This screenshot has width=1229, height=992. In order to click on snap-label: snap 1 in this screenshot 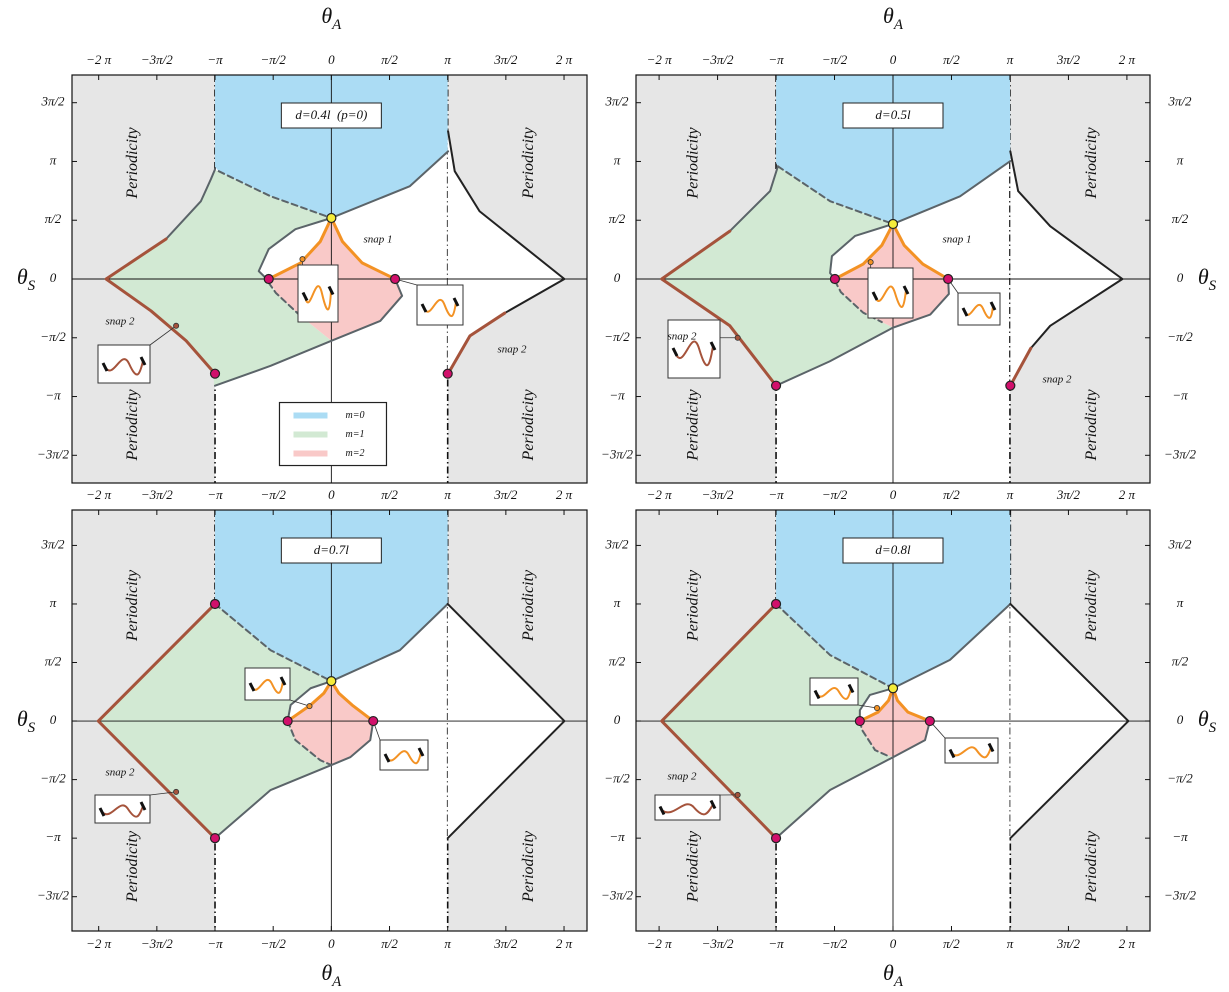, I will do `click(956, 240)`.